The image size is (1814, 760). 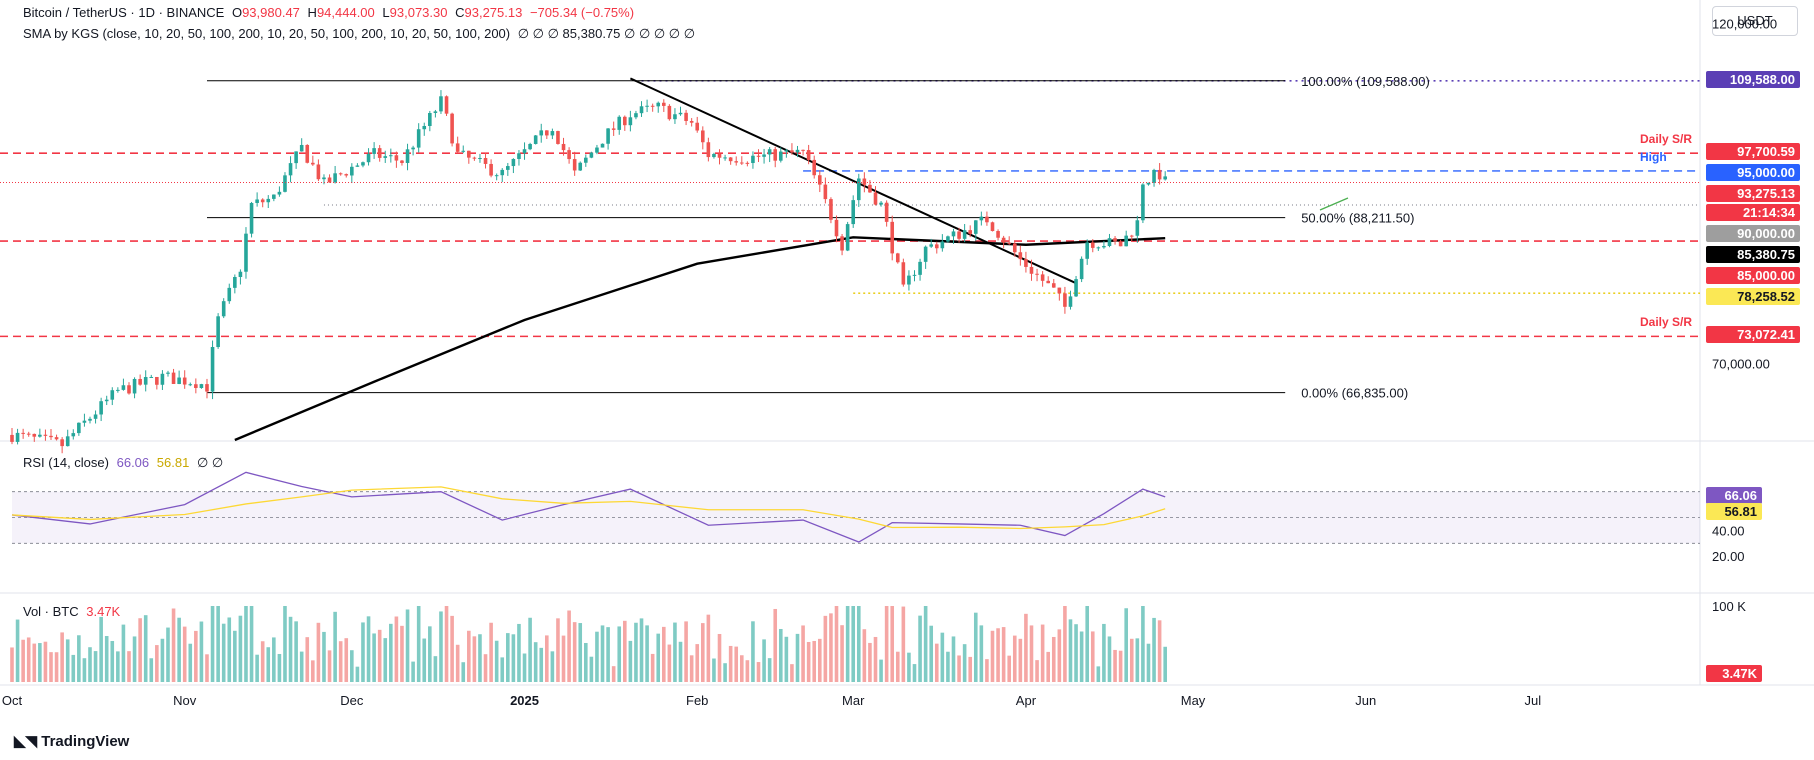 What do you see at coordinates (1755, 21) in the screenshot?
I see `currency-button: USDT` at bounding box center [1755, 21].